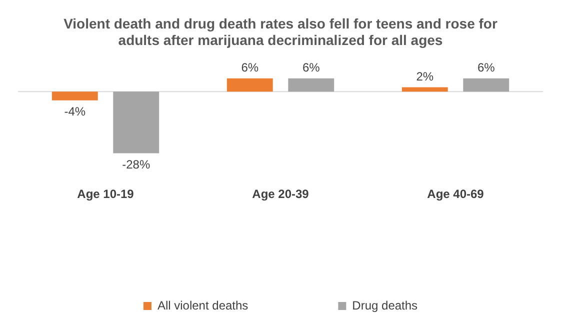  What do you see at coordinates (75, 111) in the screenshot?
I see `data-label: -4%` at bounding box center [75, 111].